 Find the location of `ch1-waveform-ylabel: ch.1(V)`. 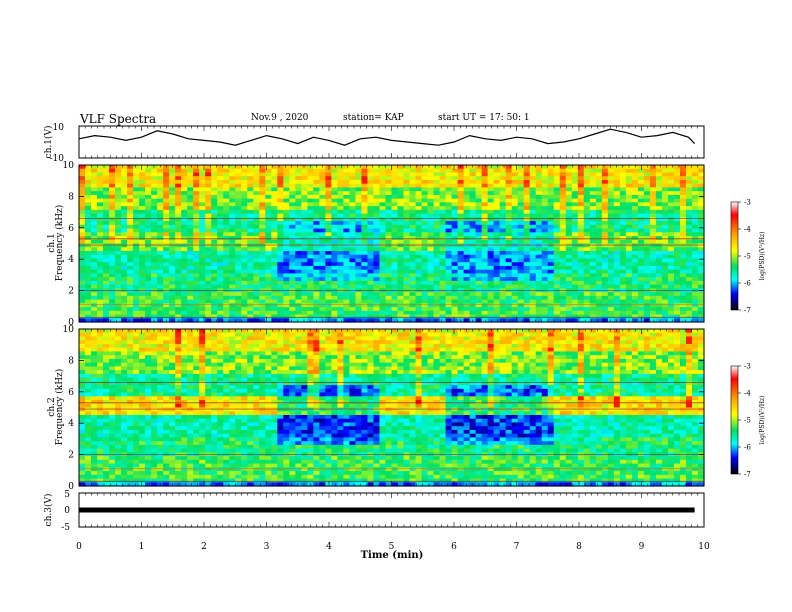

ch1-waveform-ylabel: ch.1(V) is located at coordinates (48, 142).